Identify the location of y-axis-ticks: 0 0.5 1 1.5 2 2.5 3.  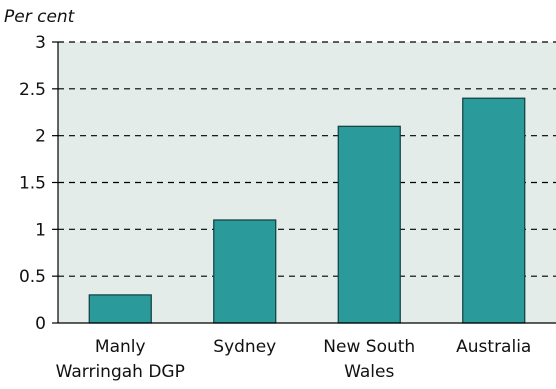
(38, 183).